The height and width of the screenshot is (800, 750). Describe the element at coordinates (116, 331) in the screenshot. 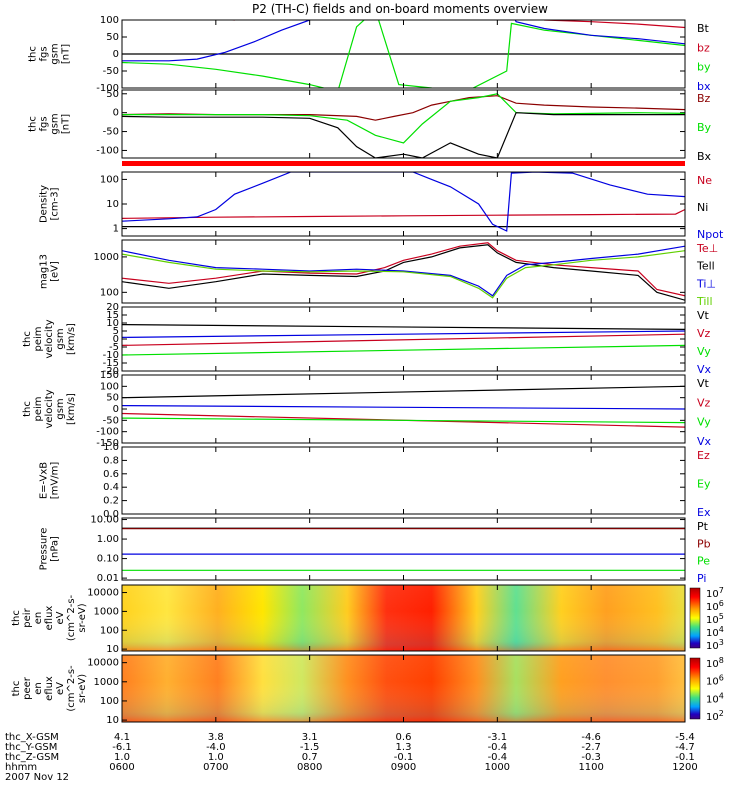

I see `y-tick-label: 5` at that location.